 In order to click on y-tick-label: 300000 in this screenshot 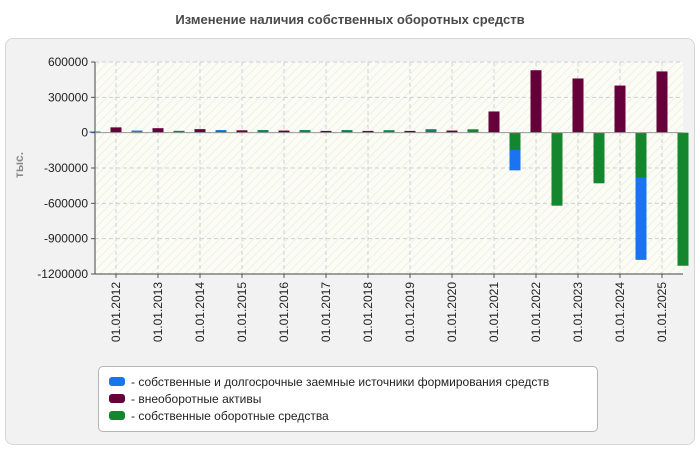, I will do `click(68, 97)`.